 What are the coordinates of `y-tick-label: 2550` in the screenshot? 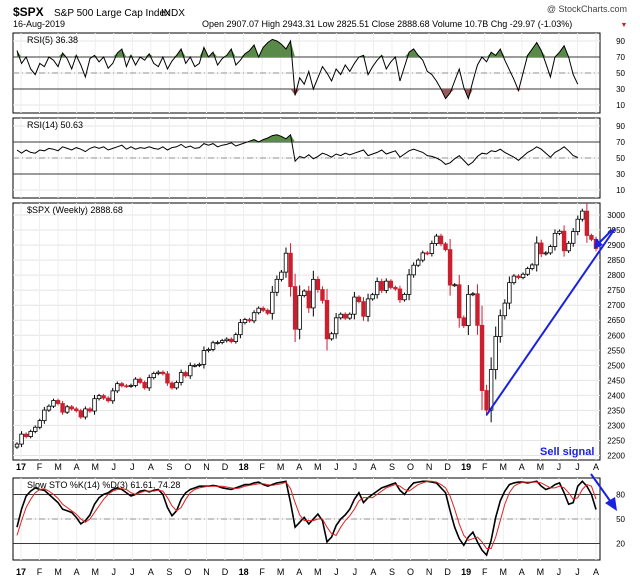 It's located at (616, 350).